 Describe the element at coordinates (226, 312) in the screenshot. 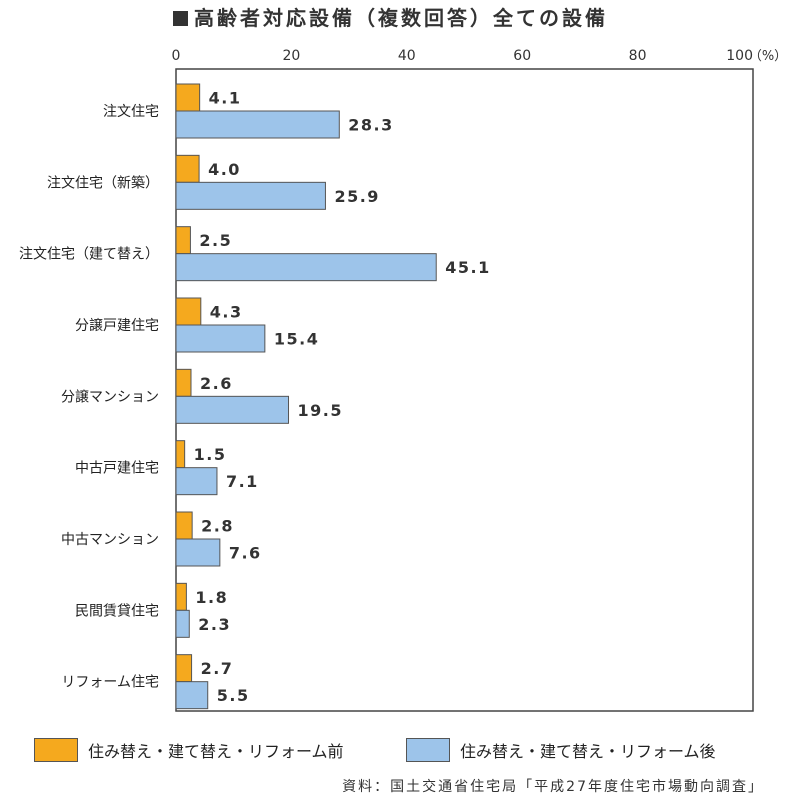

I see `data-label: 4.3` at that location.